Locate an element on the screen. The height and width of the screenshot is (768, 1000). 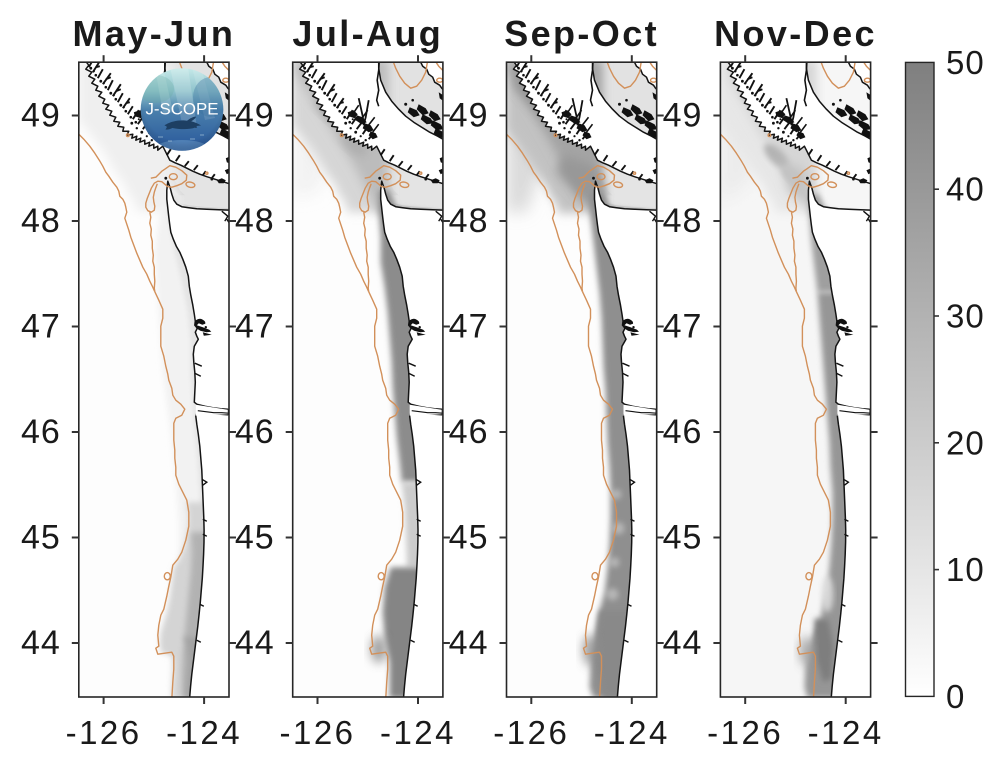
svg-text: Sep-Oct is located at coordinates (581, 33).